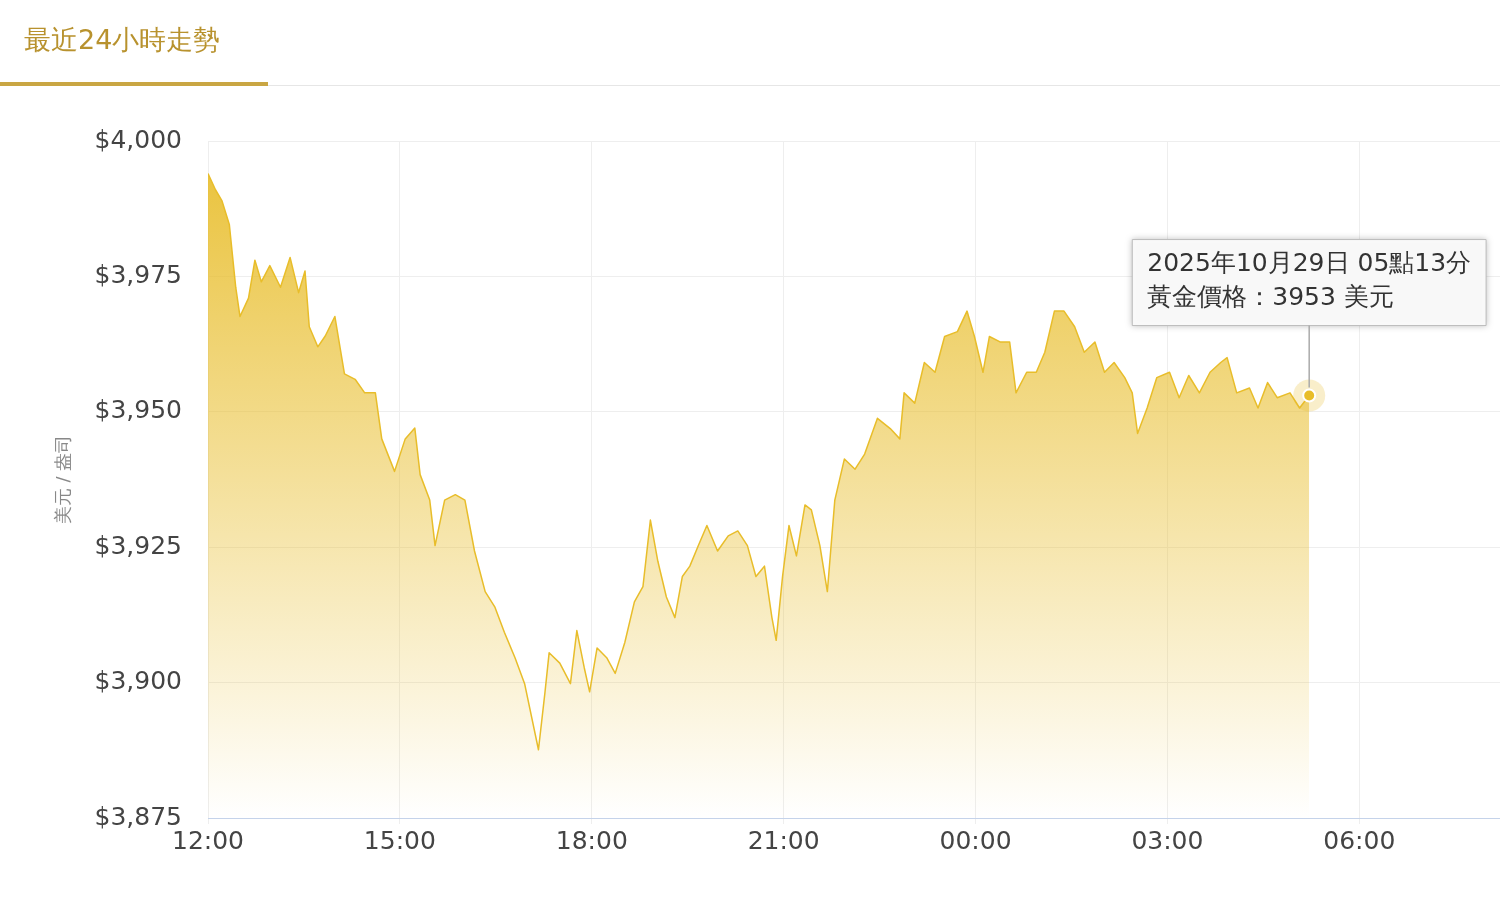 Image resolution: width=1500 pixels, height=900 pixels. What do you see at coordinates (138, 139) in the screenshot?
I see `y-tick-label: $4,000` at bounding box center [138, 139].